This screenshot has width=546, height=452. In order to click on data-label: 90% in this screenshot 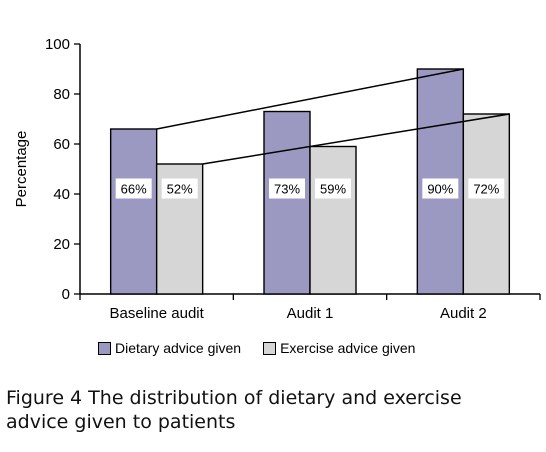, I will do `click(440, 189)`.